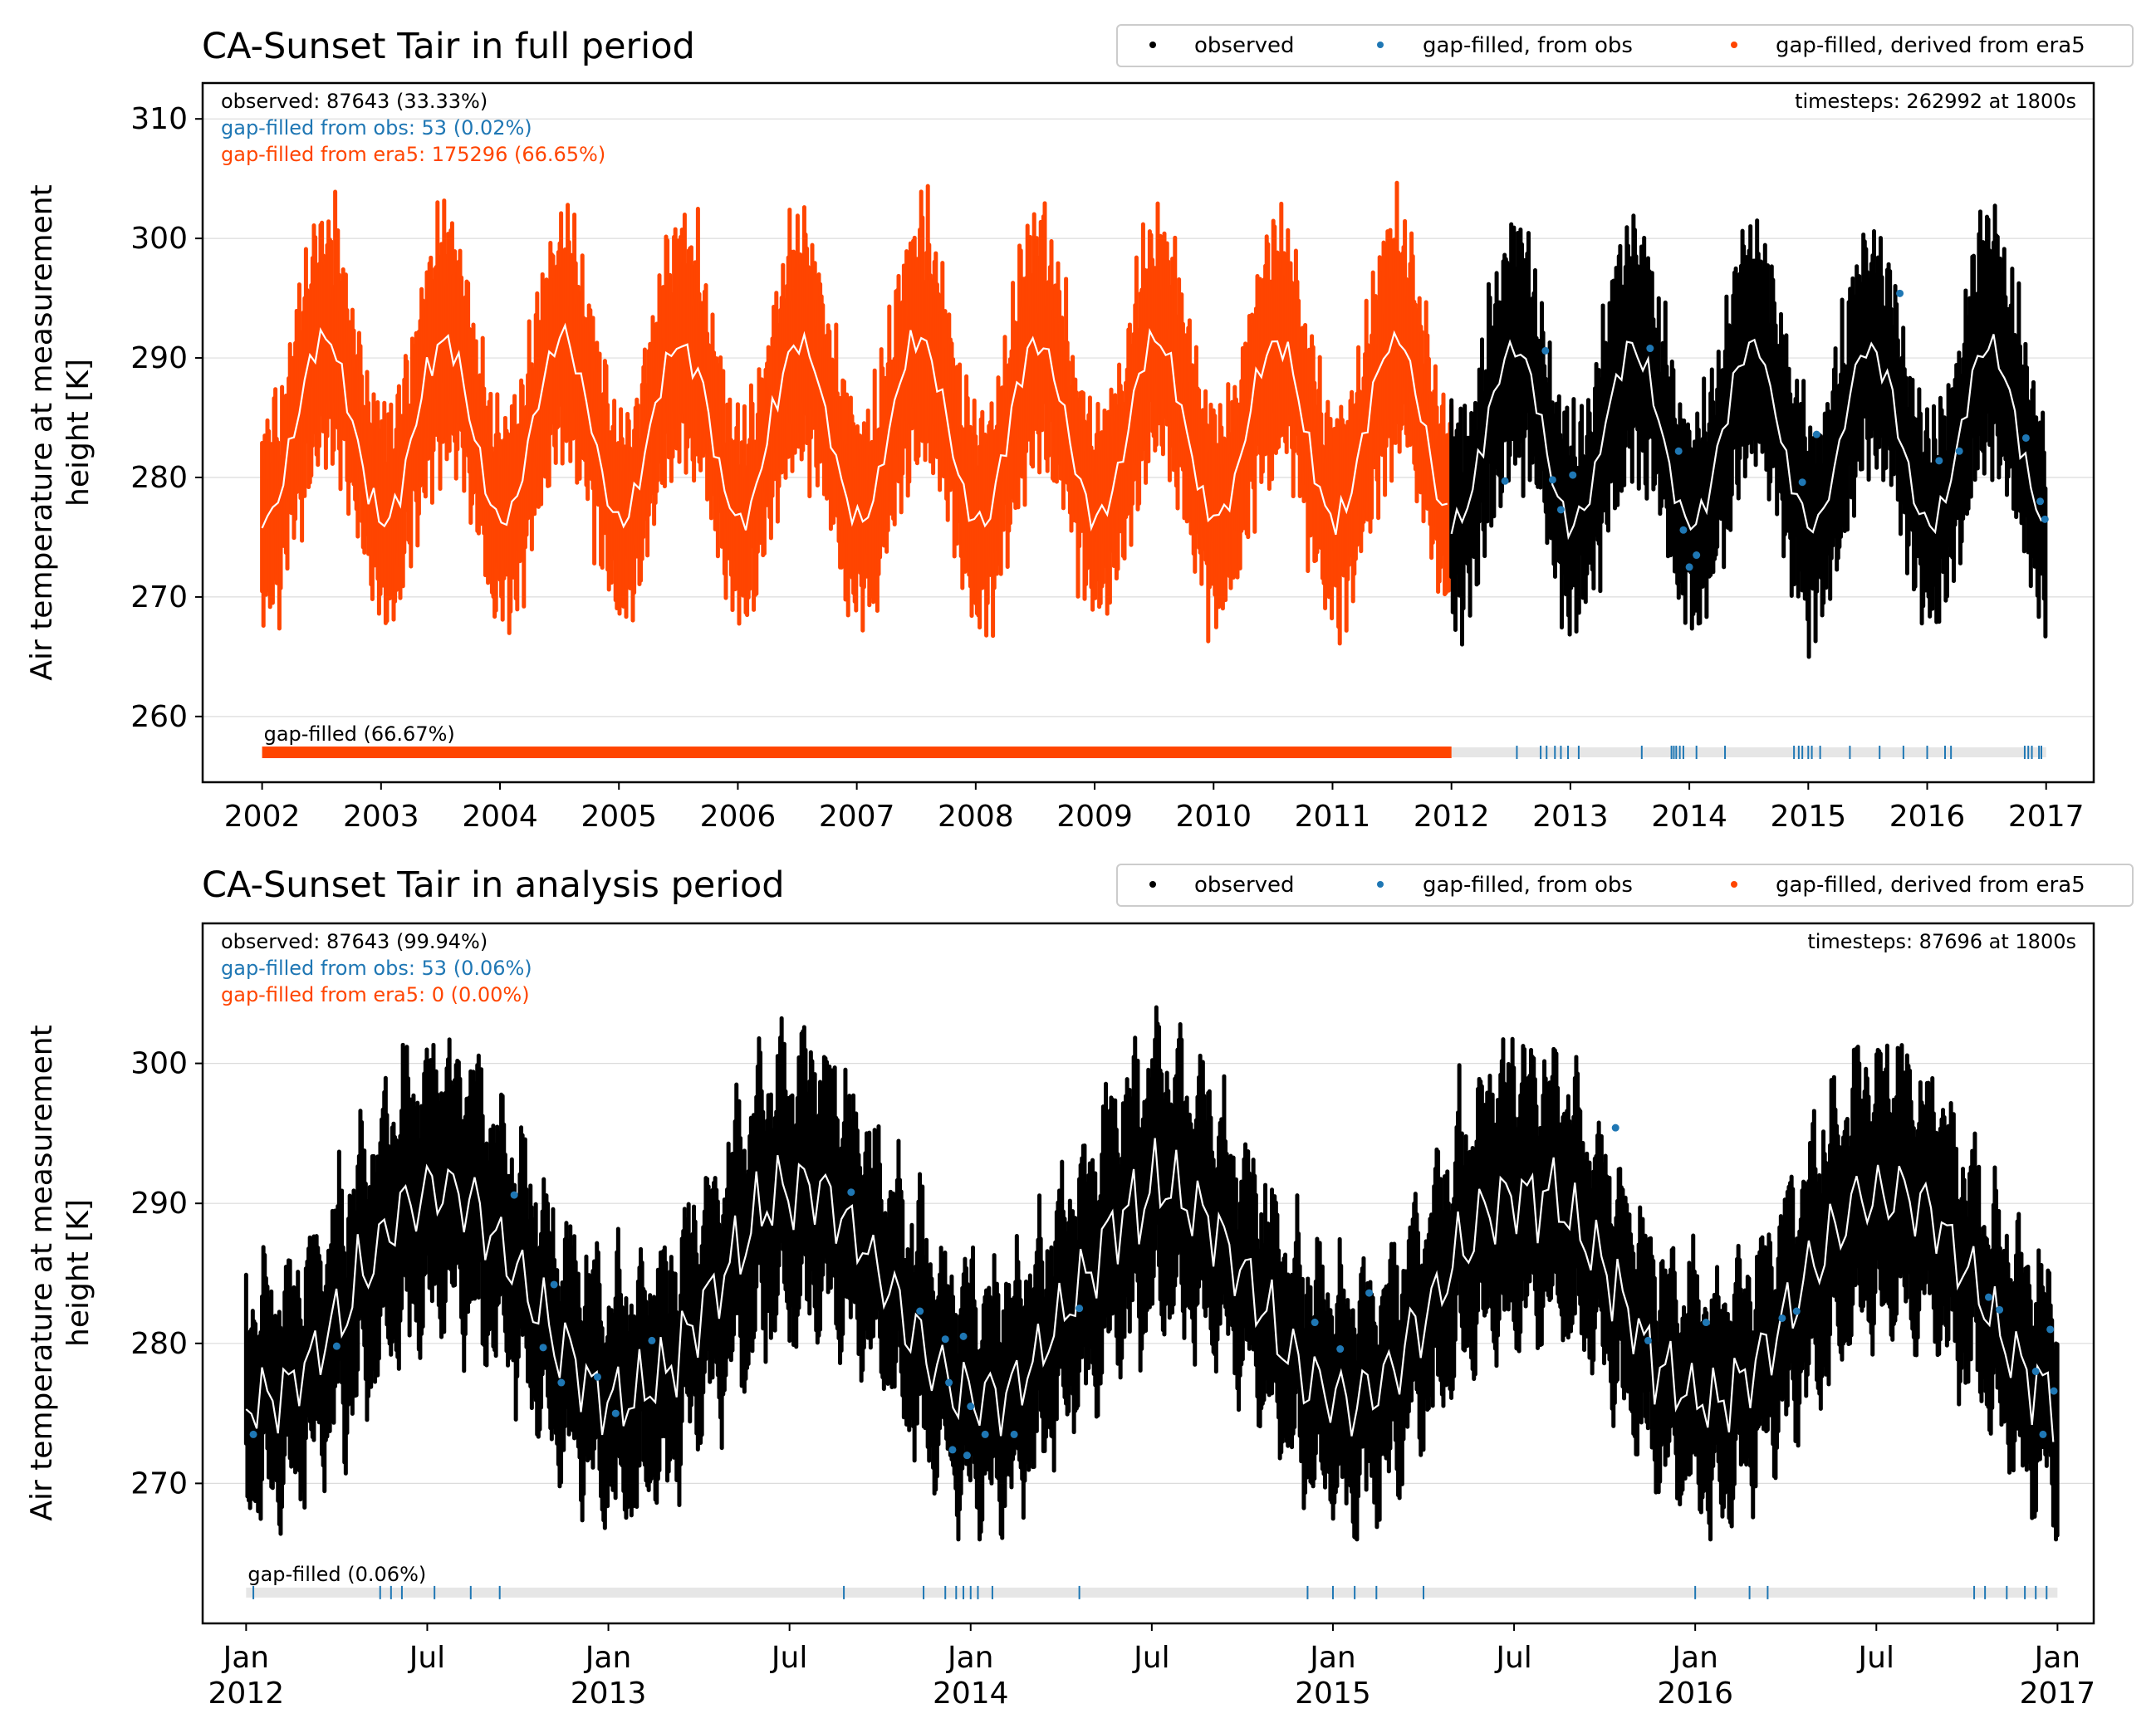  Describe the element at coordinates (1333, 1694) in the screenshot. I see `x-tick-label-year: 2015` at that location.